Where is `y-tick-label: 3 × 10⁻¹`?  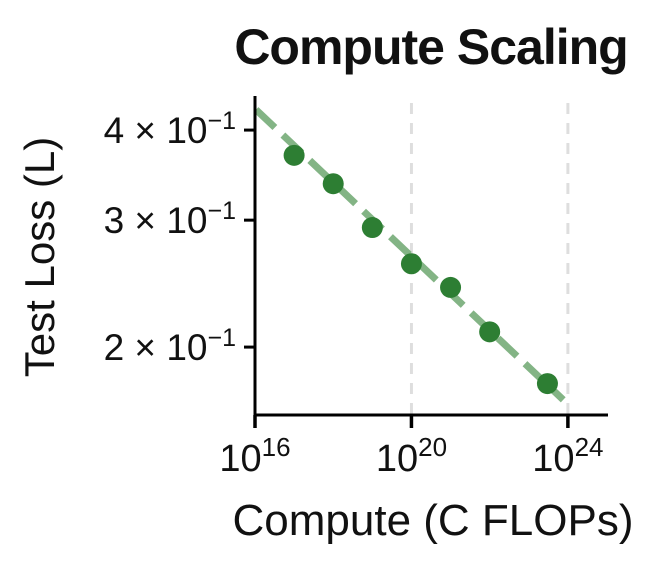
y-tick-label: 3 × 10⁻¹ is located at coordinates (170, 219).